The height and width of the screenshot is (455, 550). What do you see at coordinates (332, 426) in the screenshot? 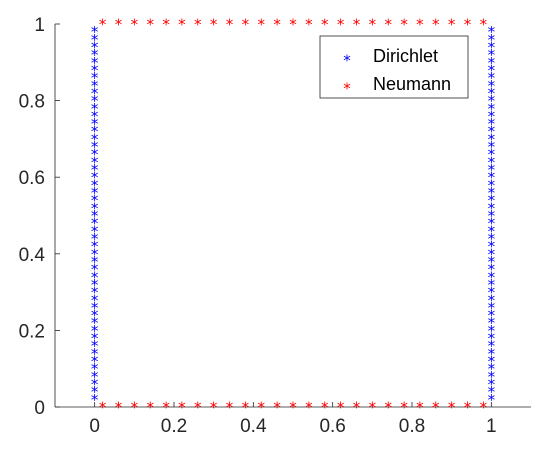
I see `x-tick-label: 0.6` at bounding box center [332, 426].